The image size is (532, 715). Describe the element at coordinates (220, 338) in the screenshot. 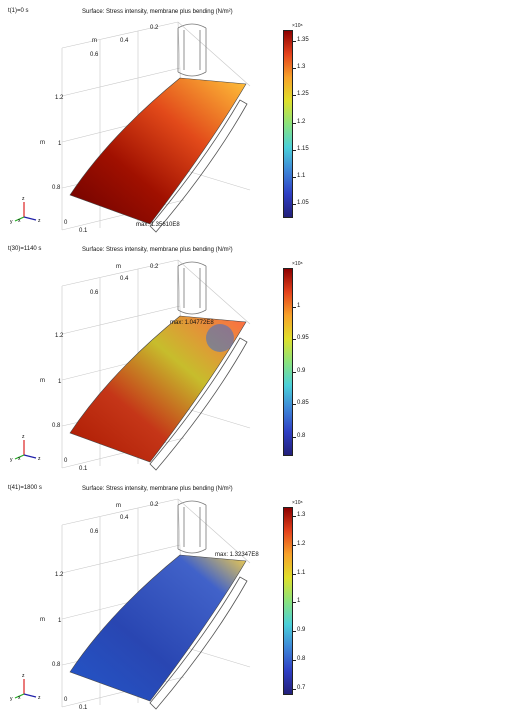

I see `low-stress-region` at that location.